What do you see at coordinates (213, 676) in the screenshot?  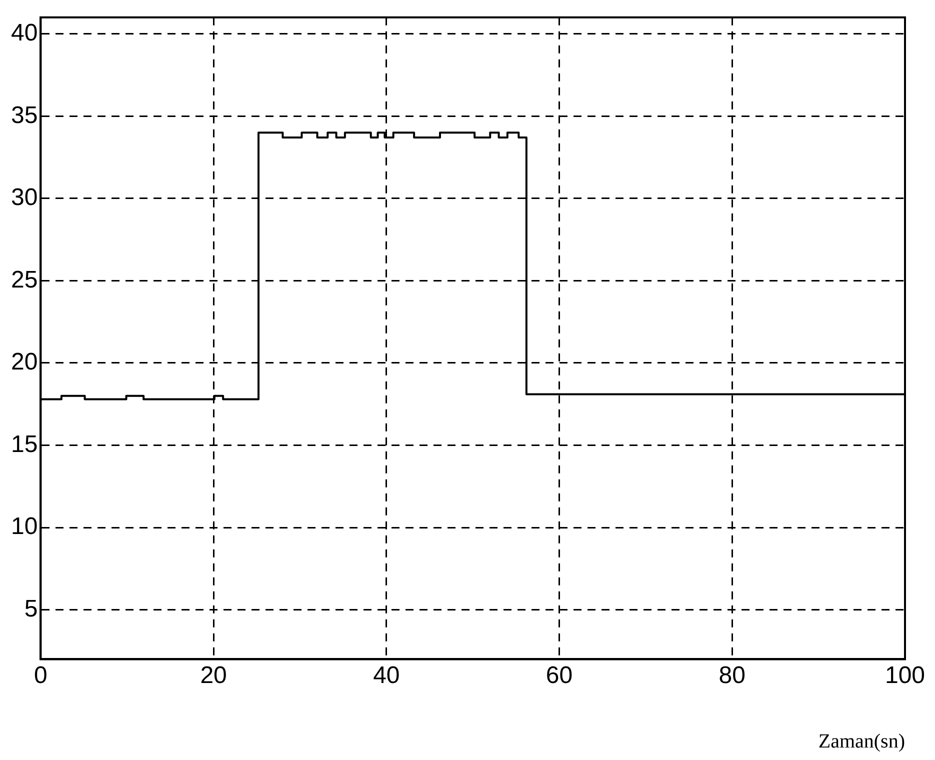 I see `x-tick-label: 20` at bounding box center [213, 676].